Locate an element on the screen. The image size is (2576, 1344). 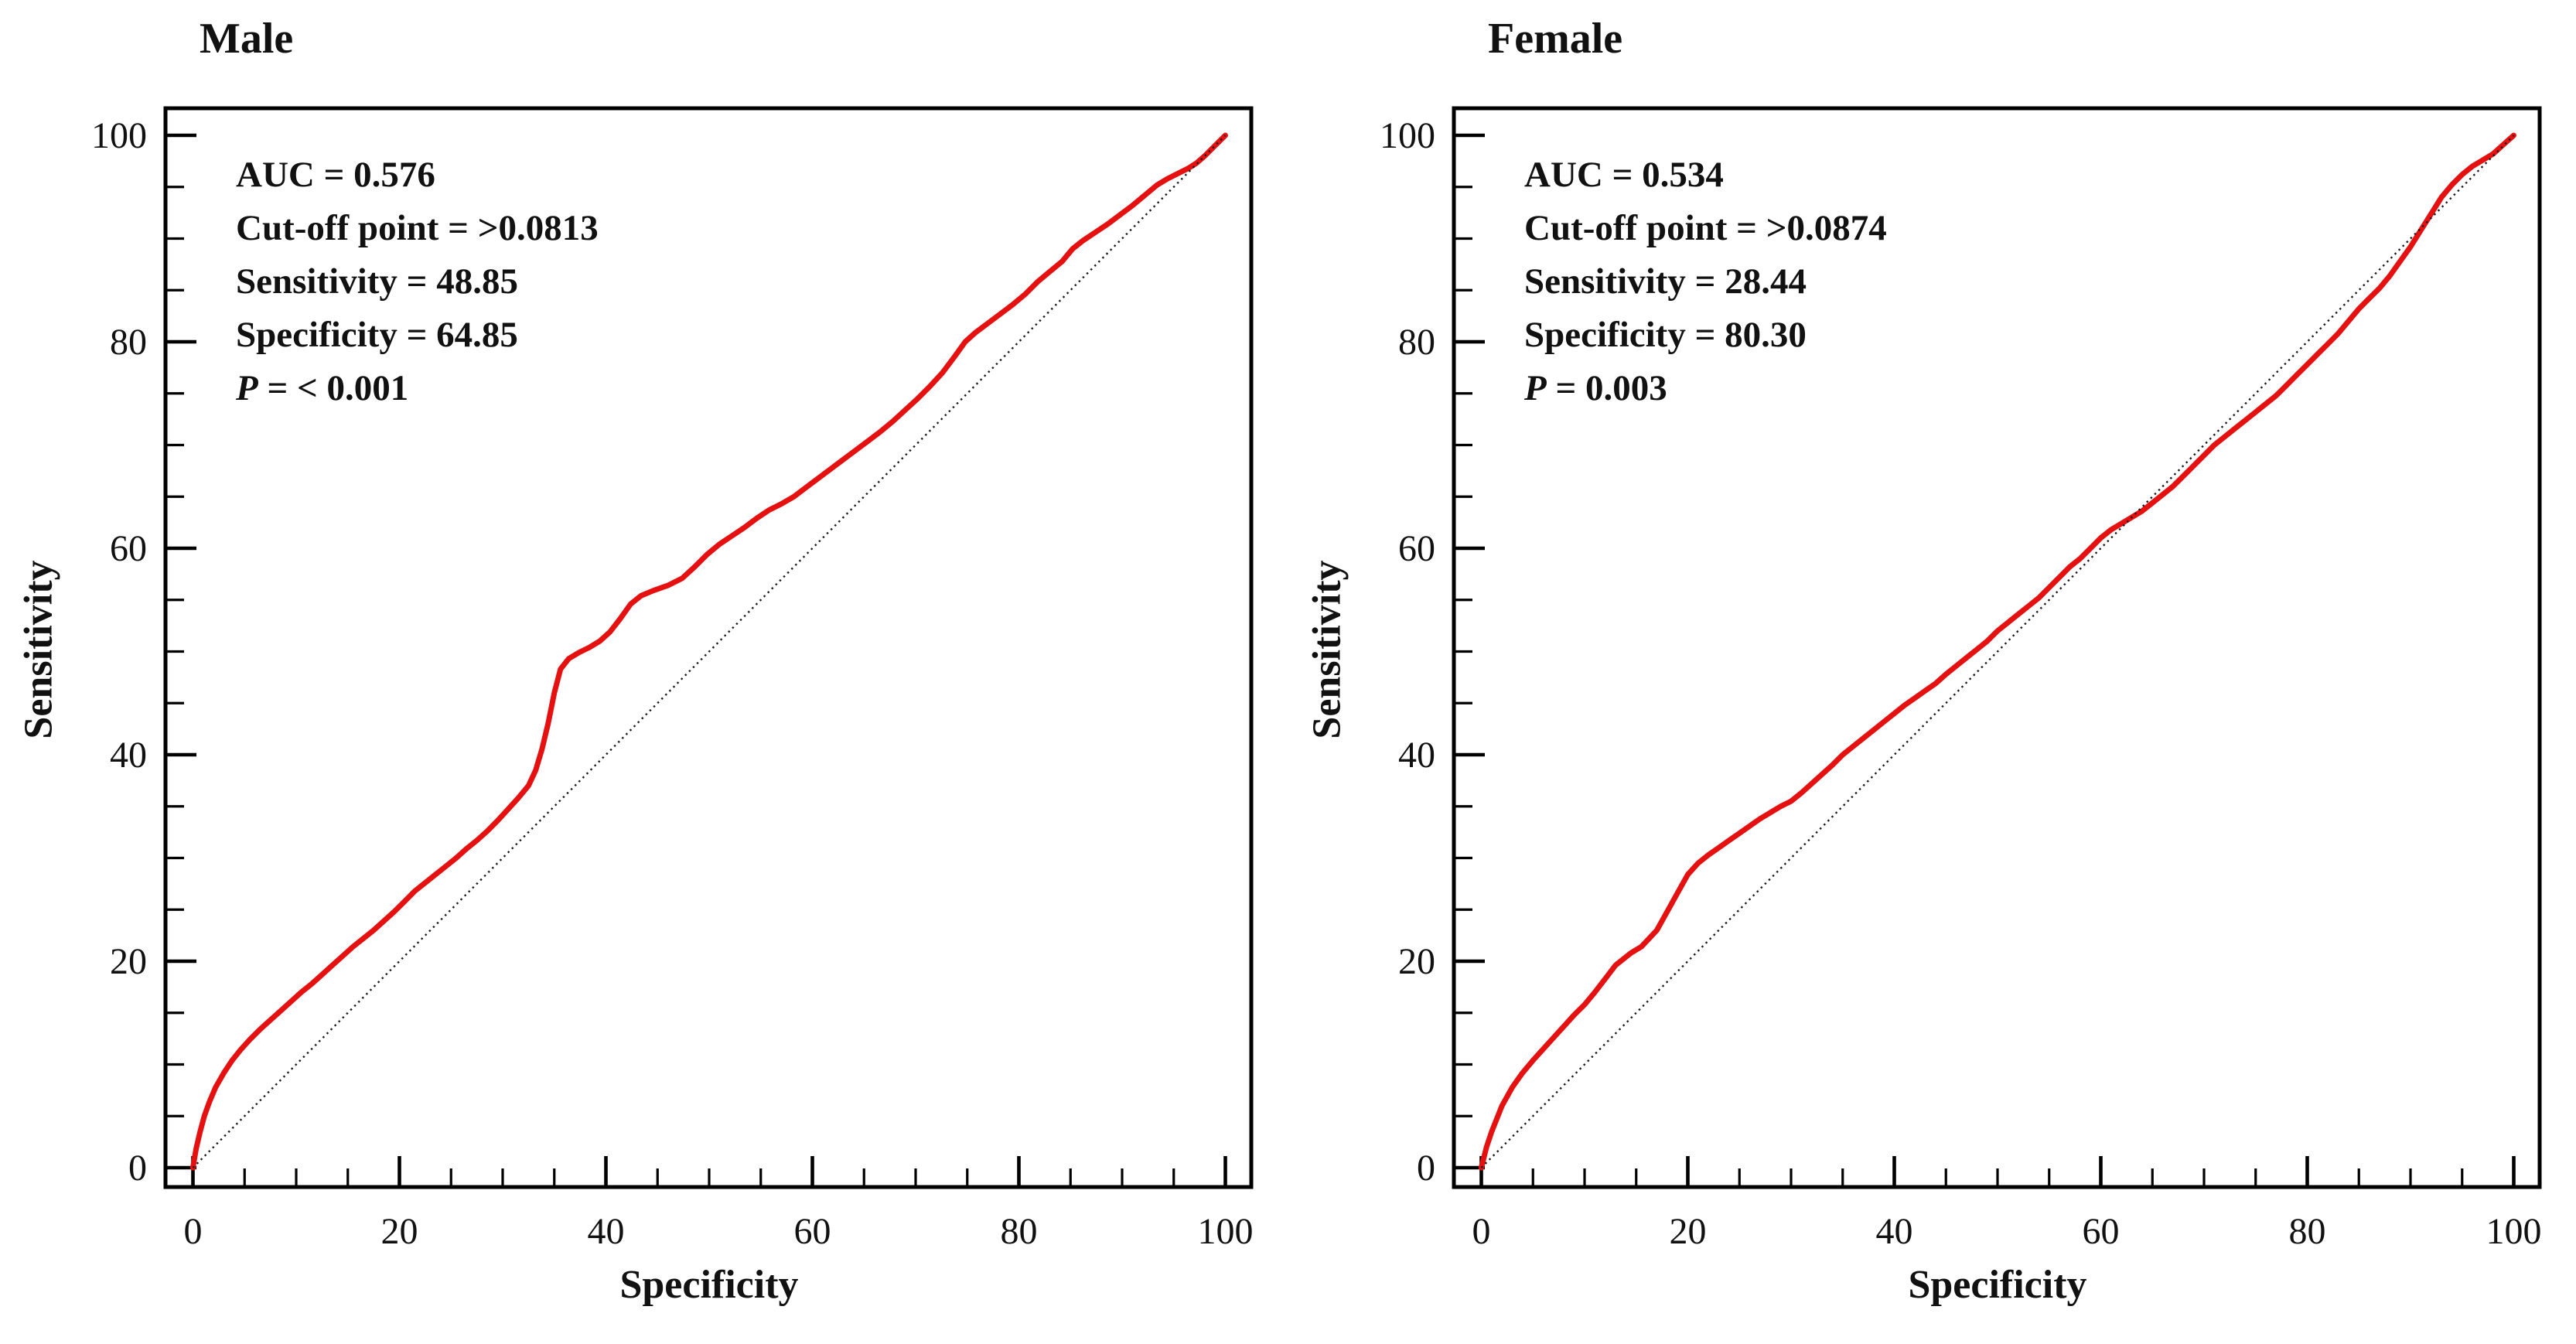
annotation-specificity: Specificity = 64.85 is located at coordinates (377, 335).